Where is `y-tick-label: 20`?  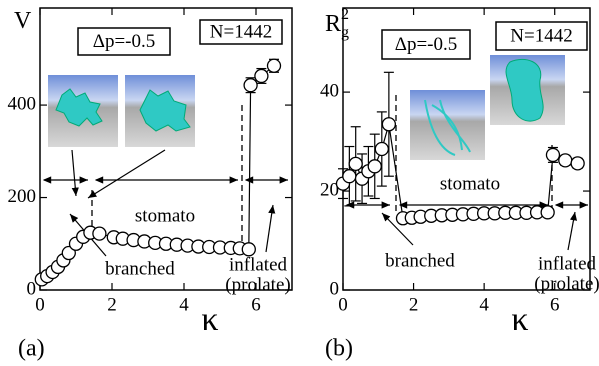 y-tick-label: 20 is located at coordinates (329, 189).